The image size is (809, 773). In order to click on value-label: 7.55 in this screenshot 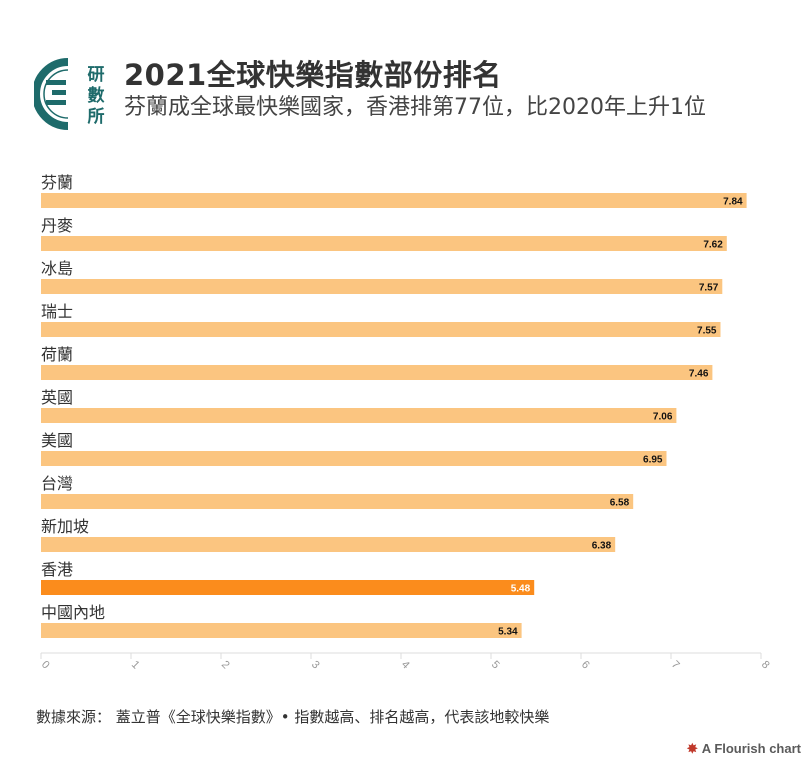, I will do `click(707, 331)`.